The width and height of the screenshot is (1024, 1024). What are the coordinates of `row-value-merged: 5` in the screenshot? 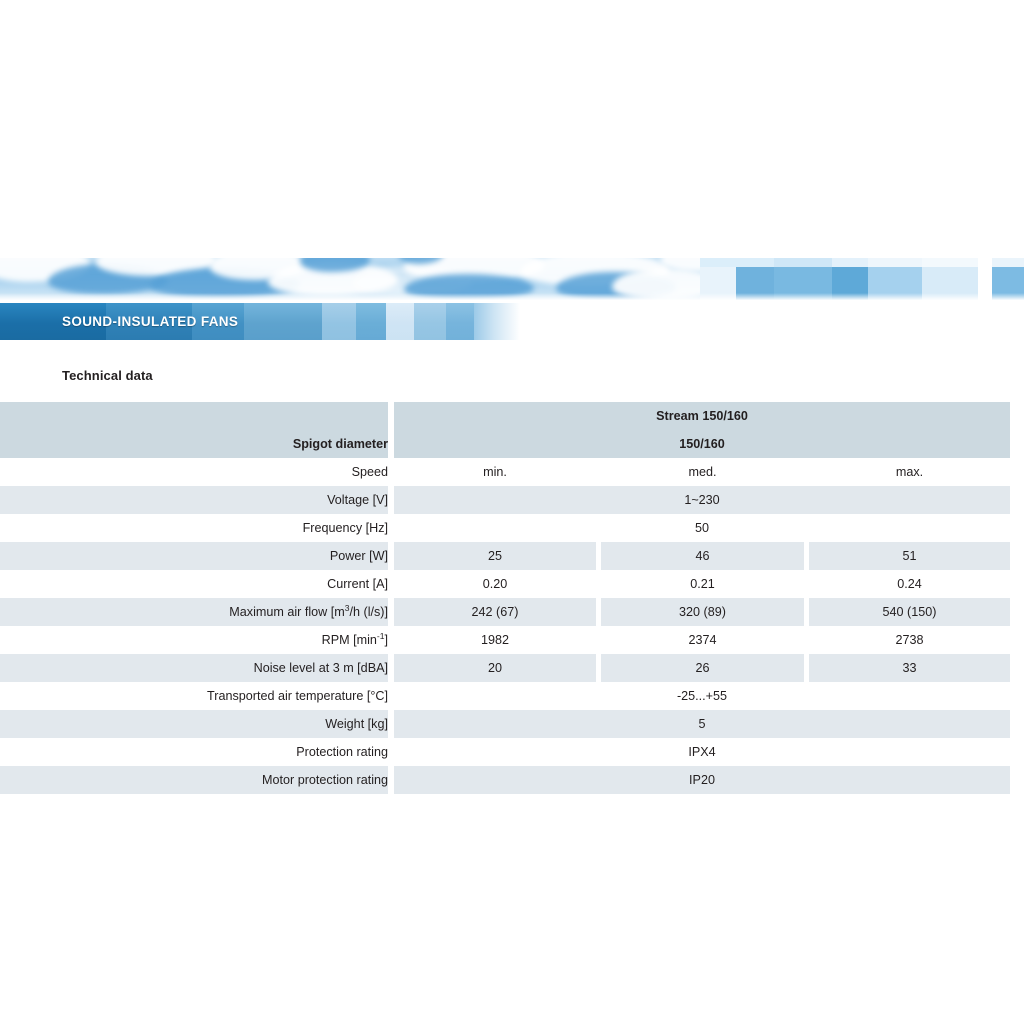 It's located at (702, 724).